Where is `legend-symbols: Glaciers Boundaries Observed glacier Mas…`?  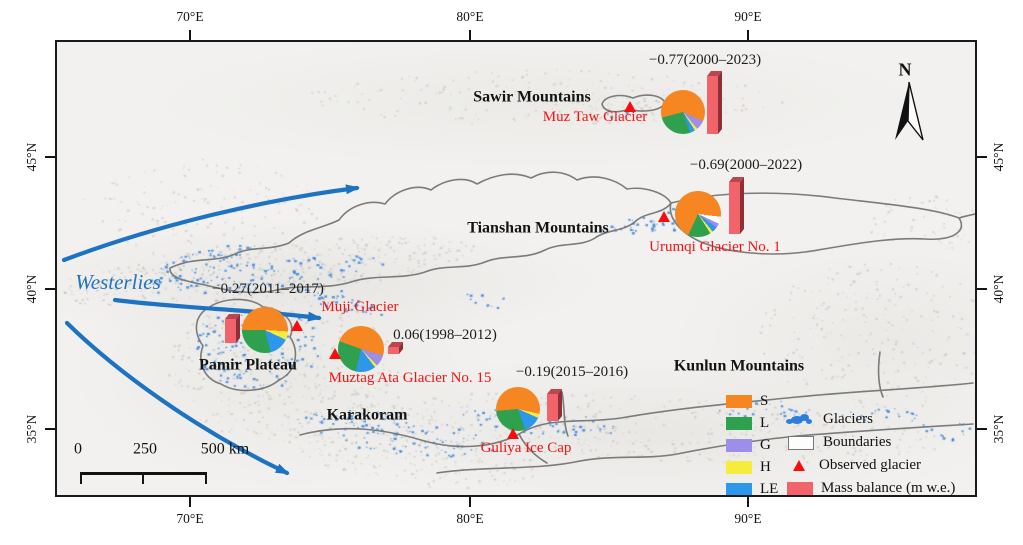
legend-symbols: Glaciers Boundaries Observed glacier Mas… is located at coordinates (870, 451).